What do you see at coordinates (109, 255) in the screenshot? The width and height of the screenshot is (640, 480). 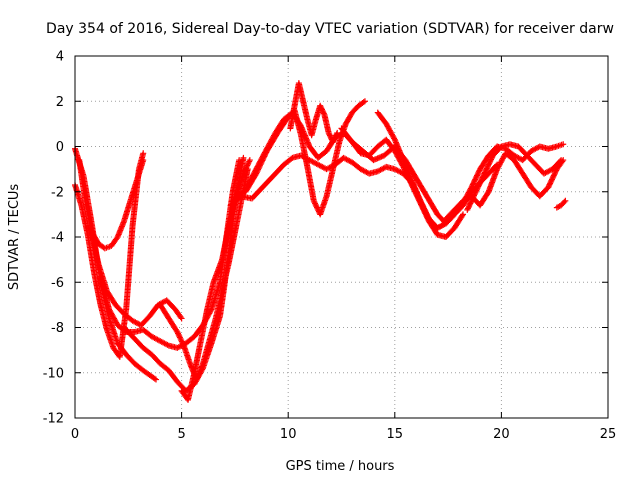 I see `series-arc-a` at bounding box center [109, 255].